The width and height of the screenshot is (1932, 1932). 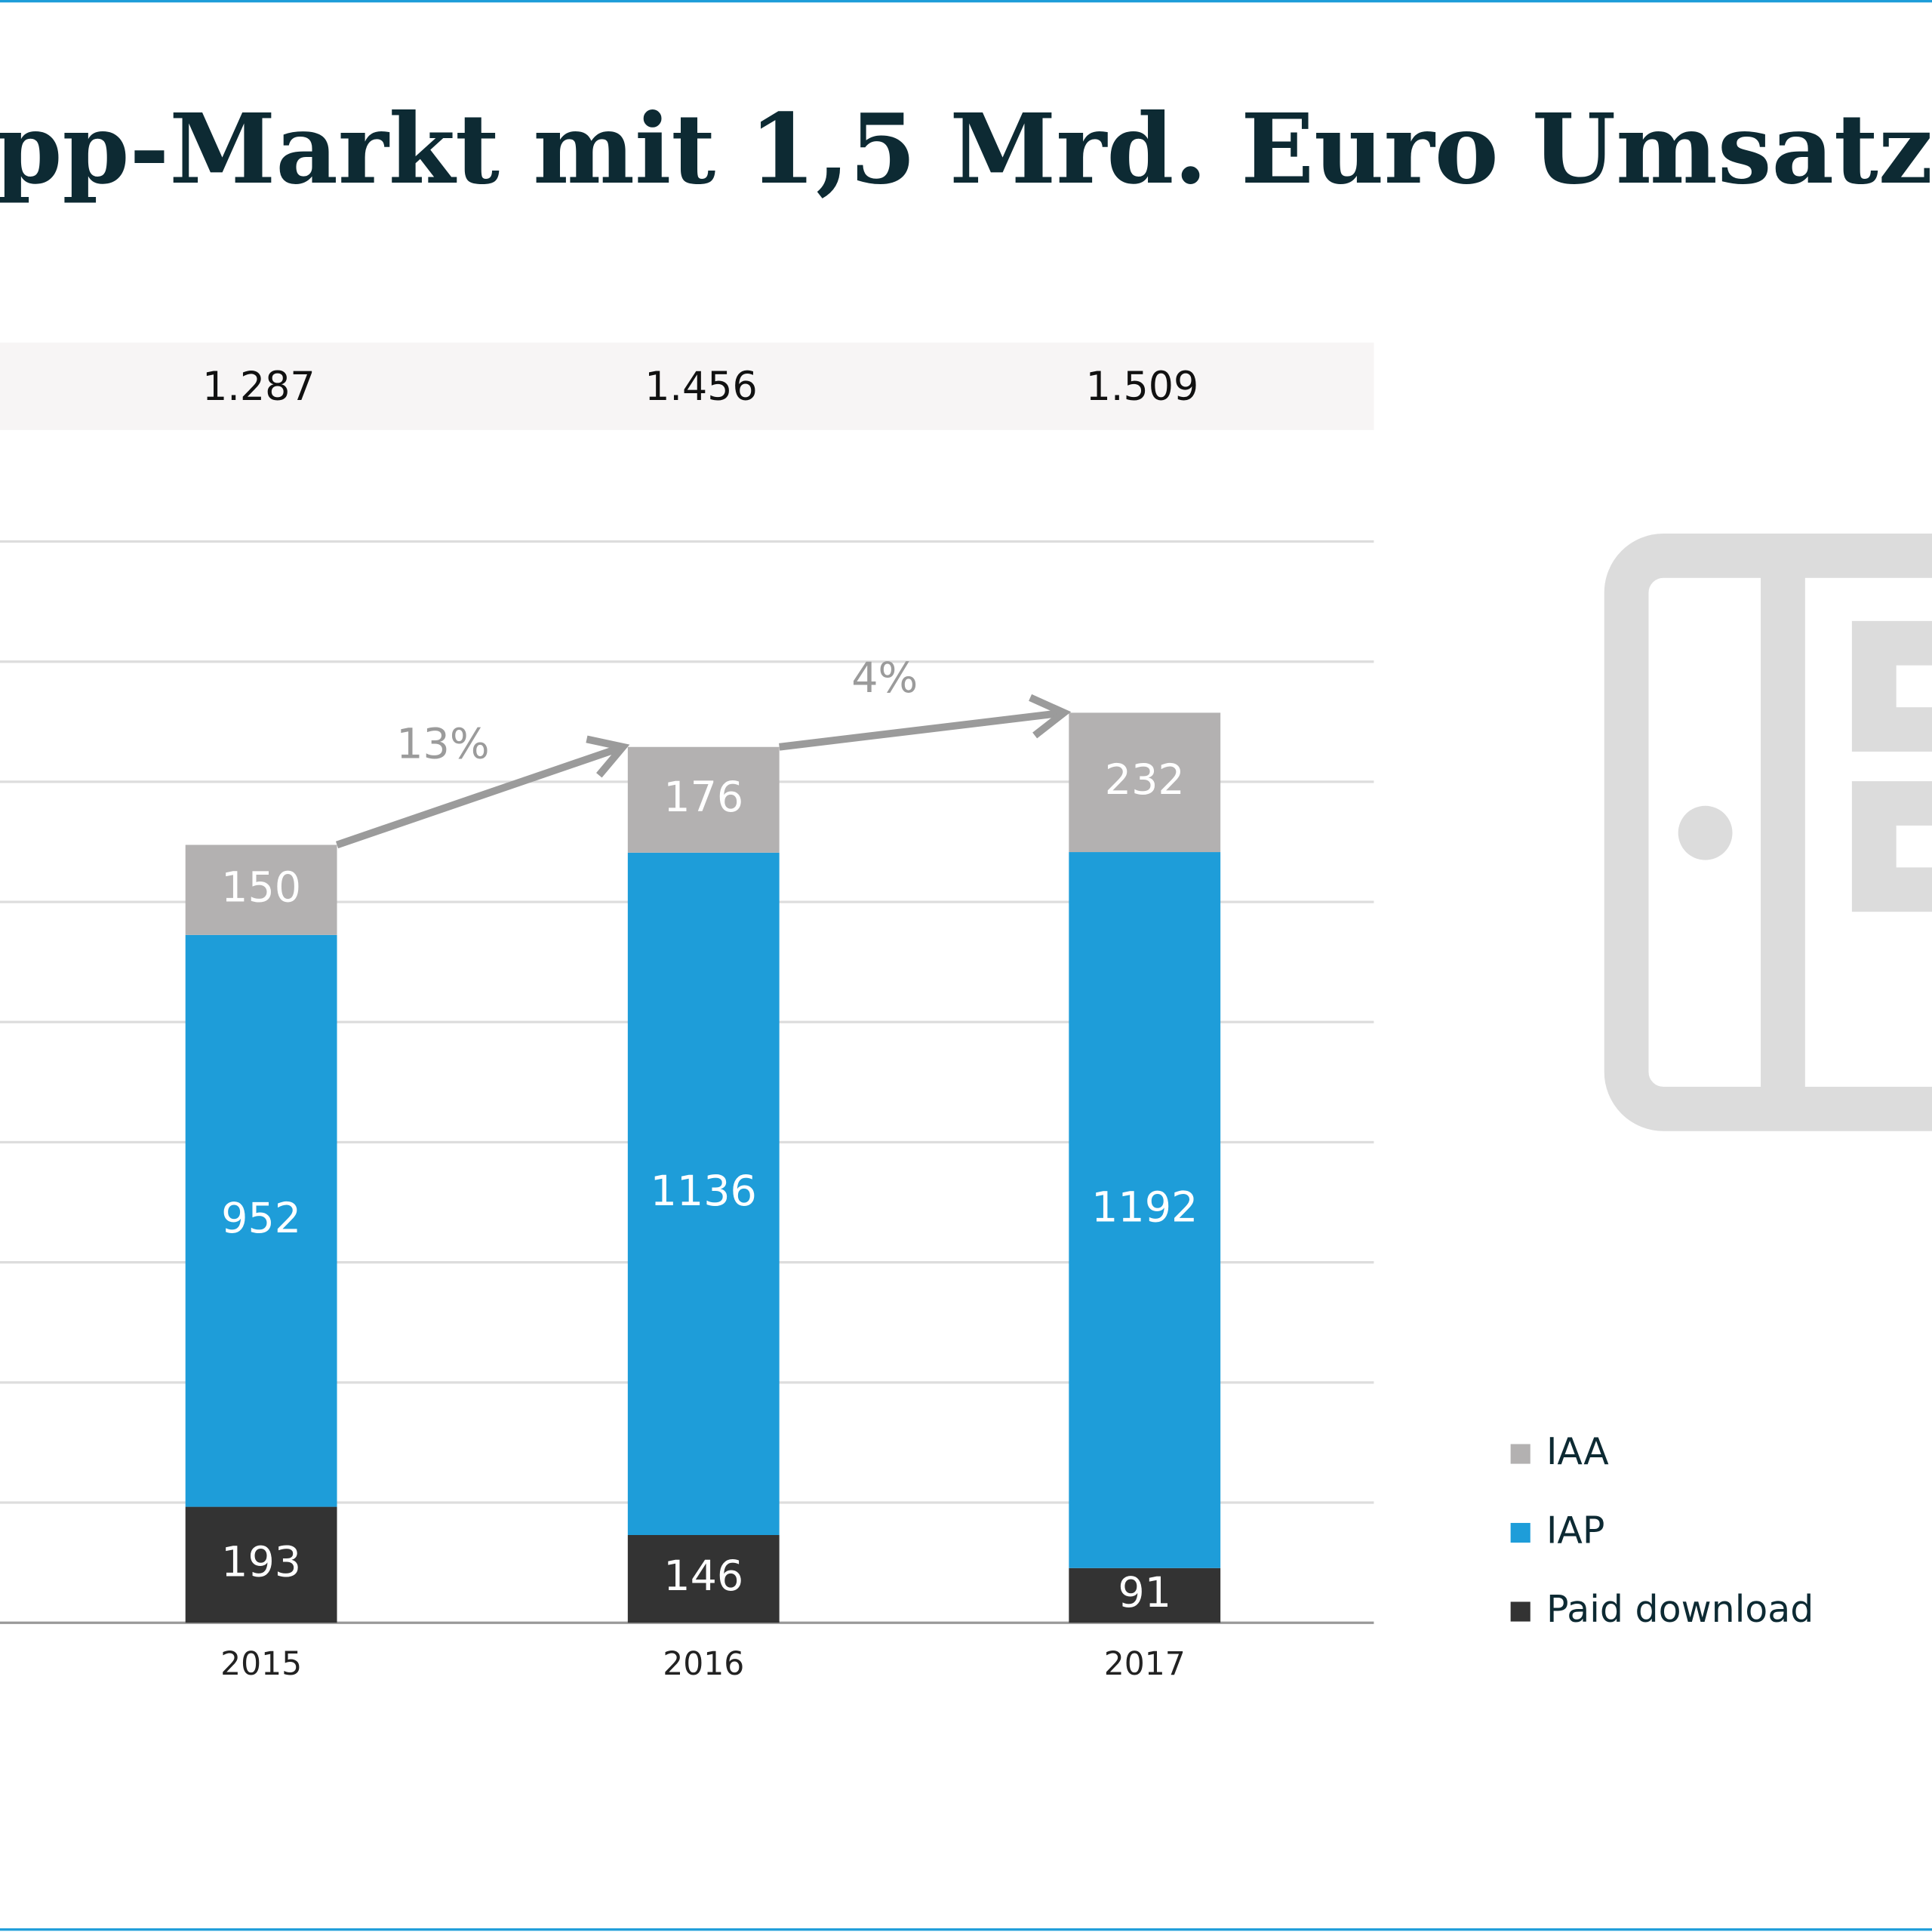 What do you see at coordinates (1577, 1451) in the screenshot?
I see `legend-label: IAA` at bounding box center [1577, 1451].